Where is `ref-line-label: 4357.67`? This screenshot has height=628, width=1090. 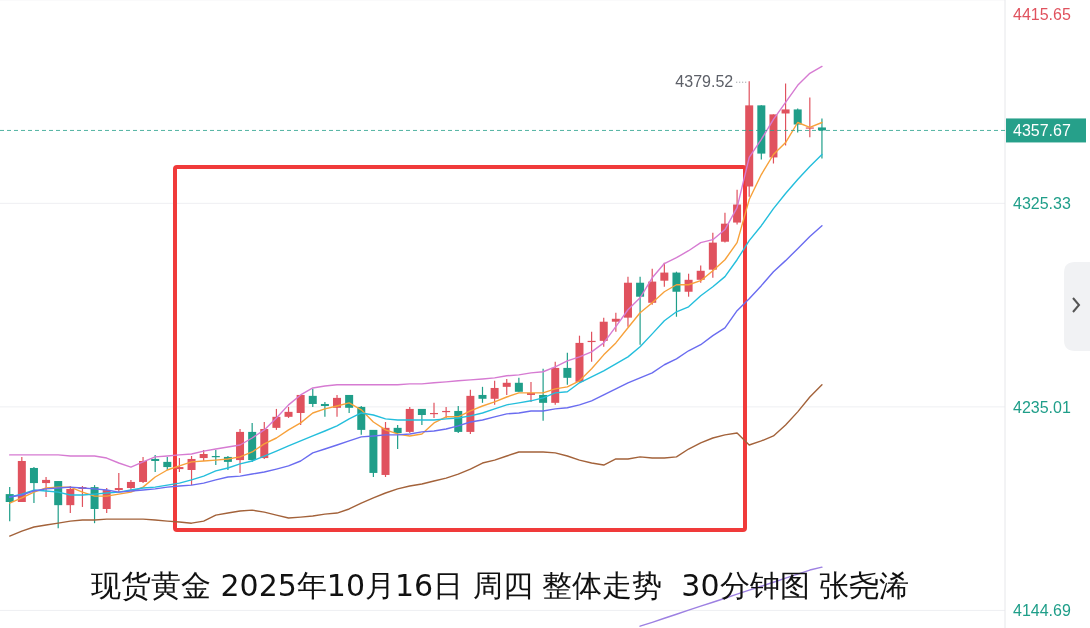 ref-line-label: 4357.67 is located at coordinates (1042, 131).